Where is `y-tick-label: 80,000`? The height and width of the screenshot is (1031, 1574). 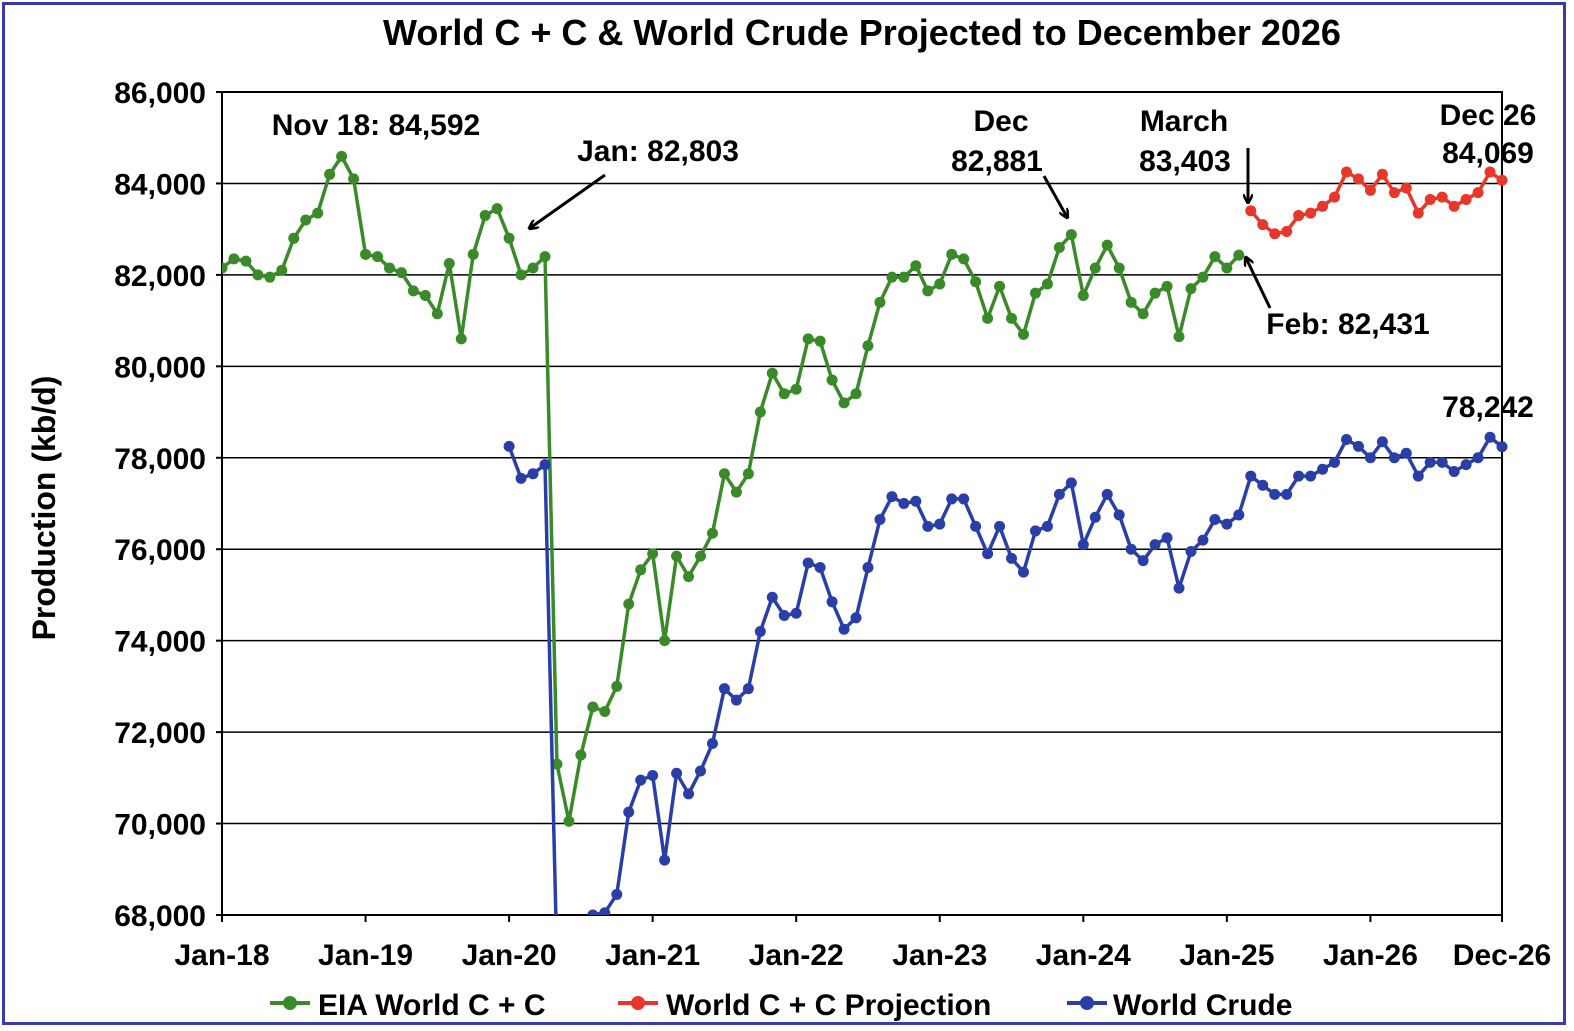 y-tick-label: 80,000 is located at coordinates (160, 367).